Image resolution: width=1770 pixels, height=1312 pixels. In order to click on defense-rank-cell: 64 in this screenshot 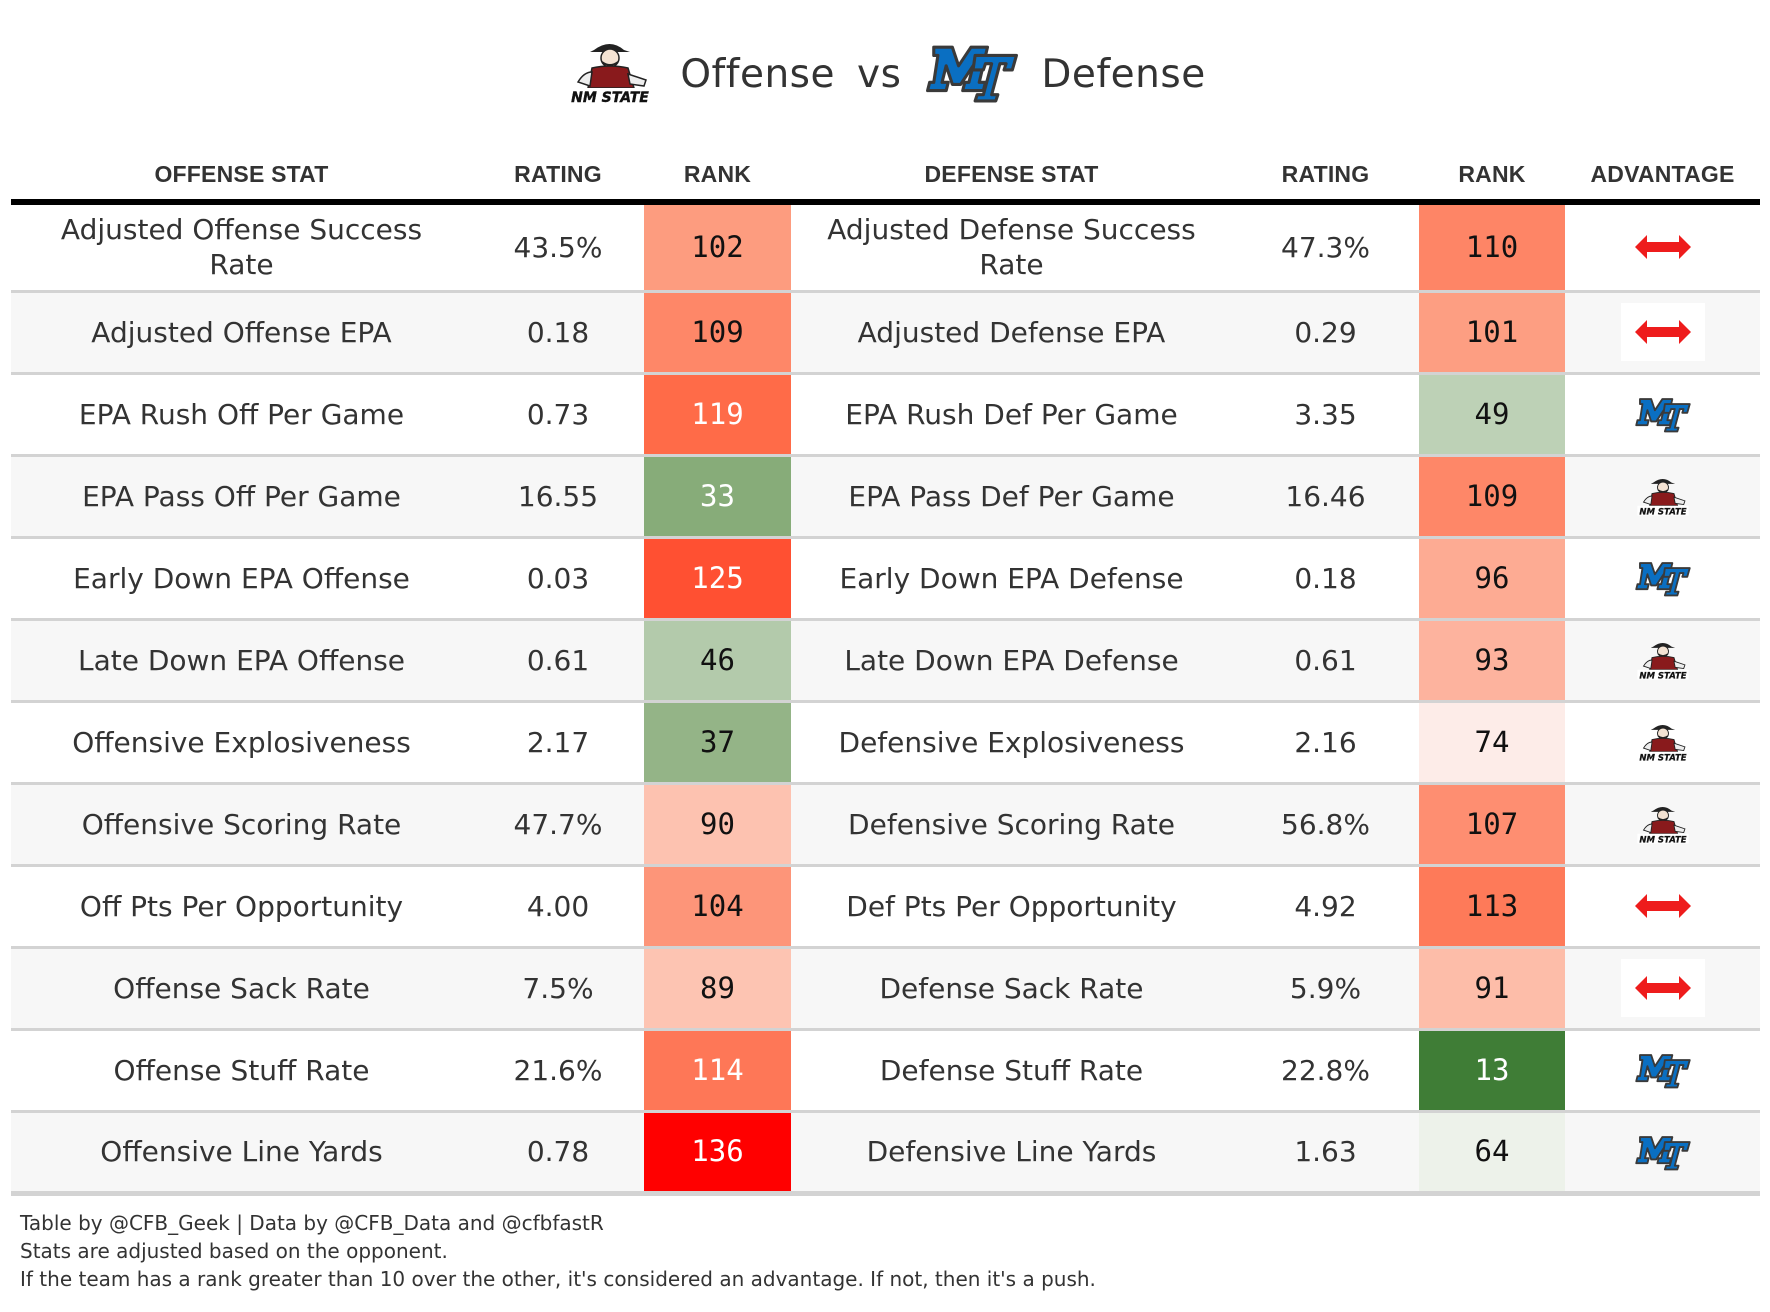, I will do `click(1492, 1153)`.